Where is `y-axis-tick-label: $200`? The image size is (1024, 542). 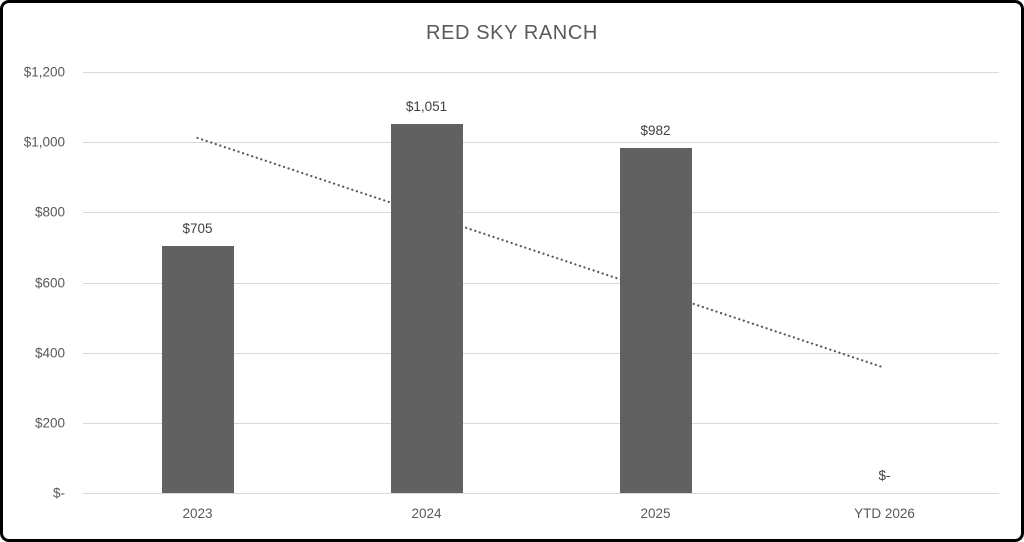 y-axis-tick-label: $200 is located at coordinates (49, 423).